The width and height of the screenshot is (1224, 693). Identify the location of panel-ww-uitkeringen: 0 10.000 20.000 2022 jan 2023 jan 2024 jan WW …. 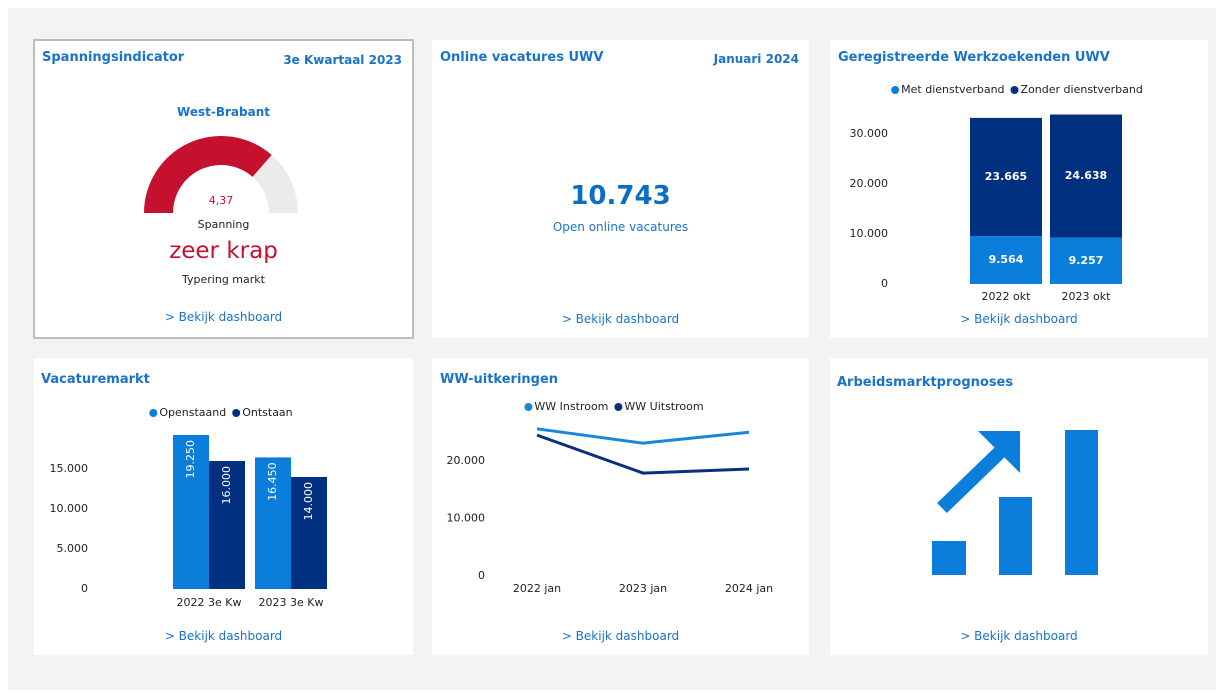
(620, 506).